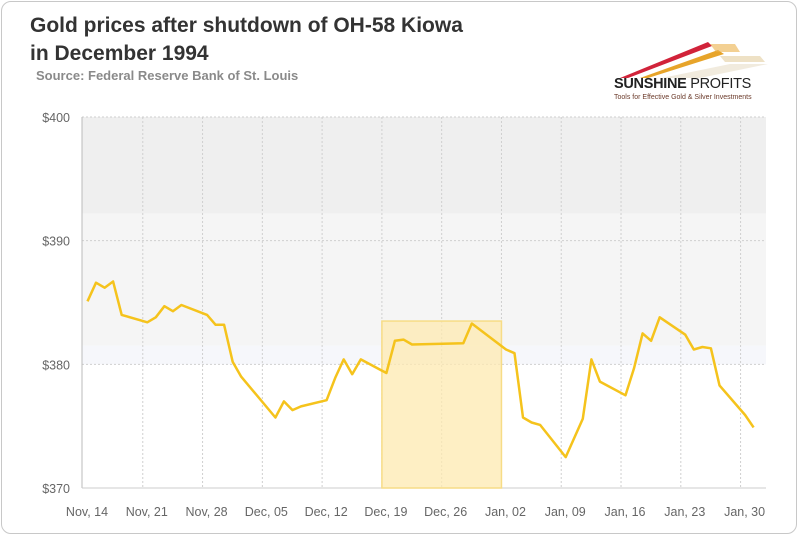 Image resolution: width=800 pixels, height=538 pixels. What do you see at coordinates (625, 512) in the screenshot?
I see `x-tick-label: Jan, 16` at bounding box center [625, 512].